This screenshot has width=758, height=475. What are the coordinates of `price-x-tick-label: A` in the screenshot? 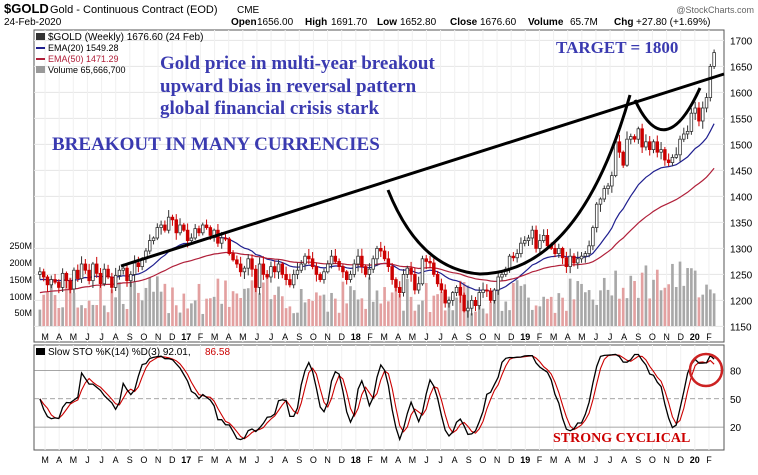 It's located at (229, 337).